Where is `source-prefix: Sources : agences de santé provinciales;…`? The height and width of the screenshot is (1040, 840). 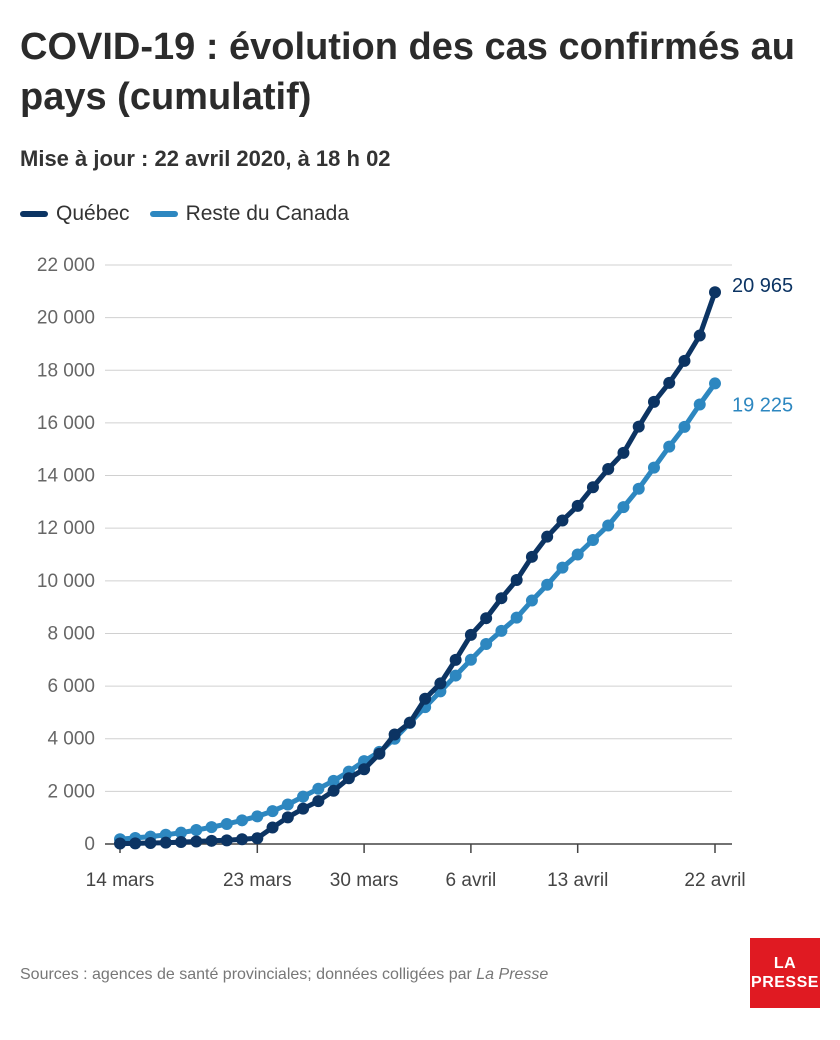 source-prefix: Sources : agences de santé provinciales;… is located at coordinates (248, 974).